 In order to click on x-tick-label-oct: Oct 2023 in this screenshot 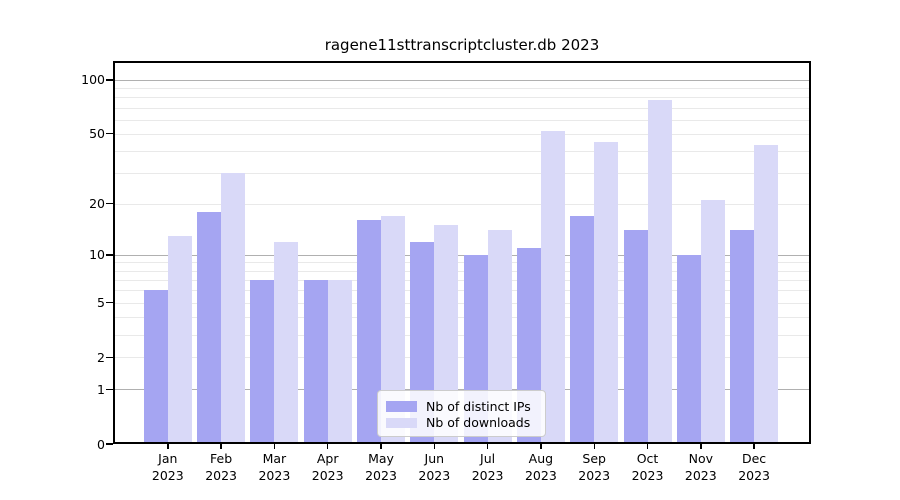, I will do `click(647, 467)`.